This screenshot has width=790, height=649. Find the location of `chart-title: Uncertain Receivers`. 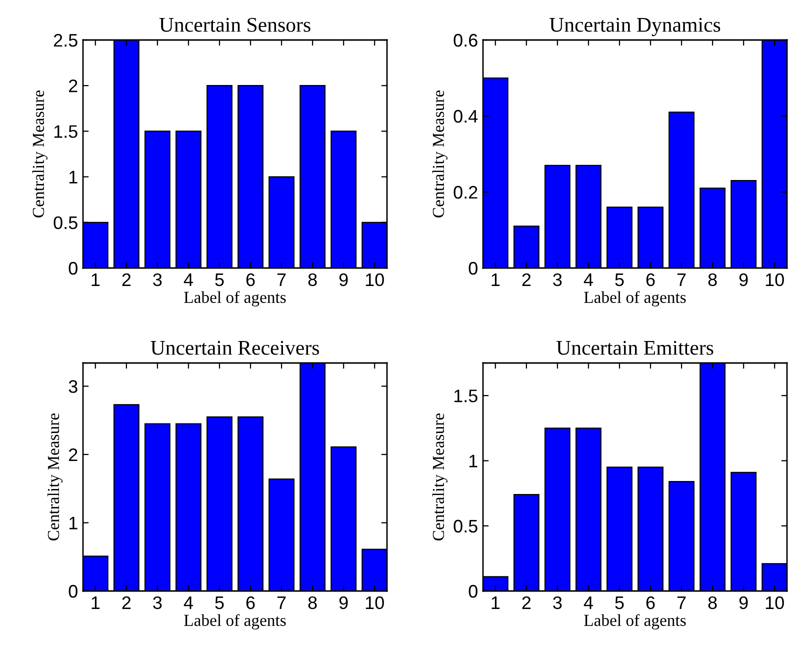

chart-title: Uncertain Receivers is located at coordinates (234, 347).